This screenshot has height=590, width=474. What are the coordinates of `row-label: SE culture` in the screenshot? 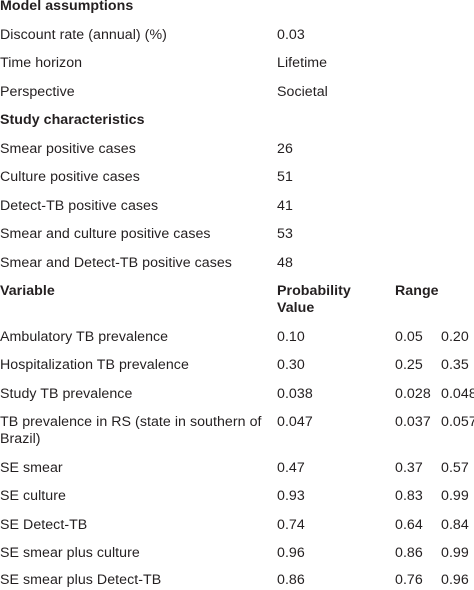 It's located at (33, 496).